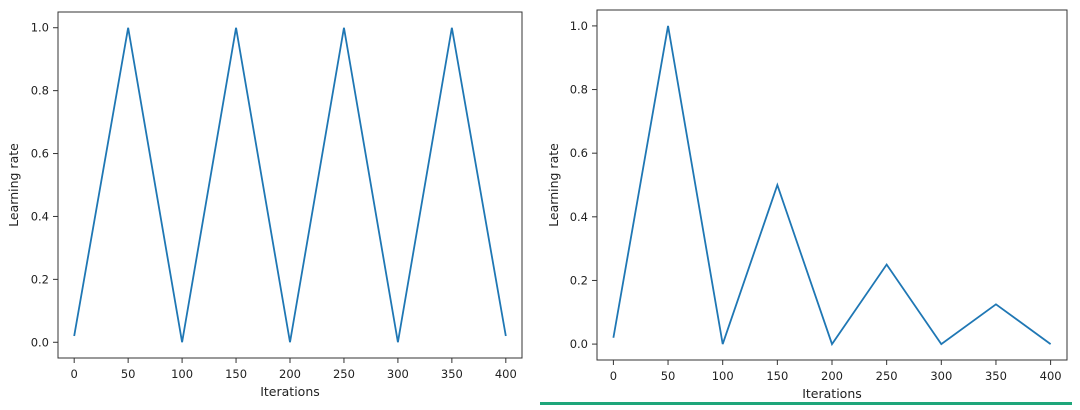 The image size is (1080, 410). Describe the element at coordinates (806, 403) in the screenshot. I see `bottom-accent-bar` at that location.